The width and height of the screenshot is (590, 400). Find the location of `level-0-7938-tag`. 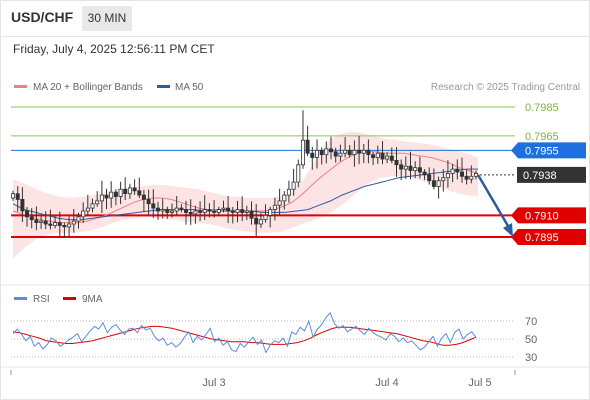

level-0-7938-tag is located at coordinates (551, 174).